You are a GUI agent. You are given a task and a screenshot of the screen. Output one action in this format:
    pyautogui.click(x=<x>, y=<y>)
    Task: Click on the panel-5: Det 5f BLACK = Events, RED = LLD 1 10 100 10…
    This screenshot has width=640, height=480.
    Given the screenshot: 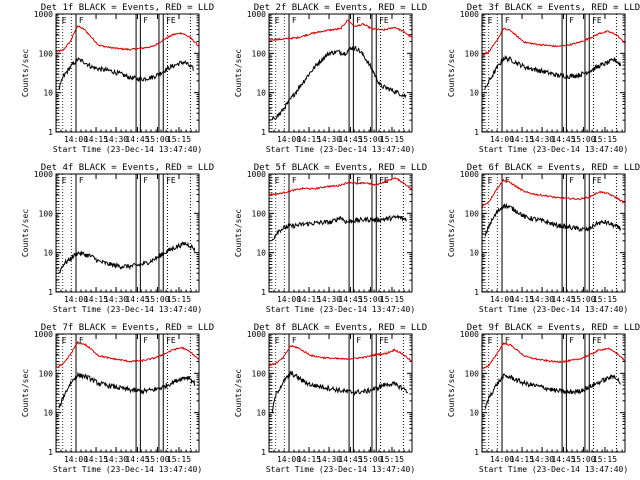 What is the action you would take?
    pyautogui.click(x=330, y=238)
    